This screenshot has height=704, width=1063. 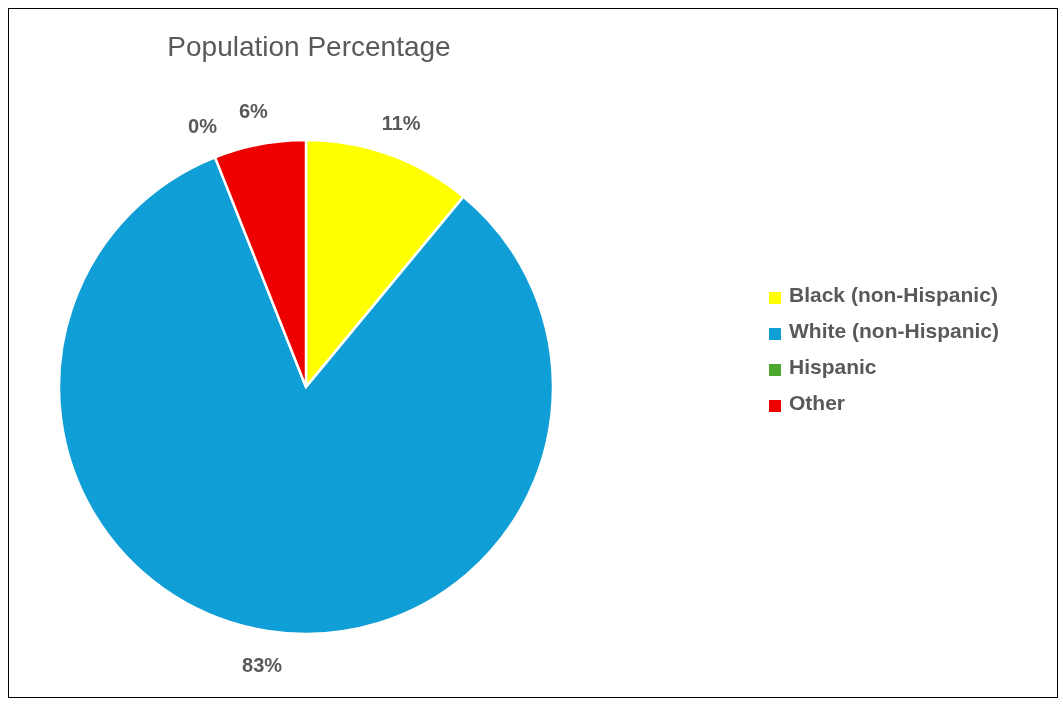 I want to click on chart-title: Population Percentage, so click(x=309, y=47).